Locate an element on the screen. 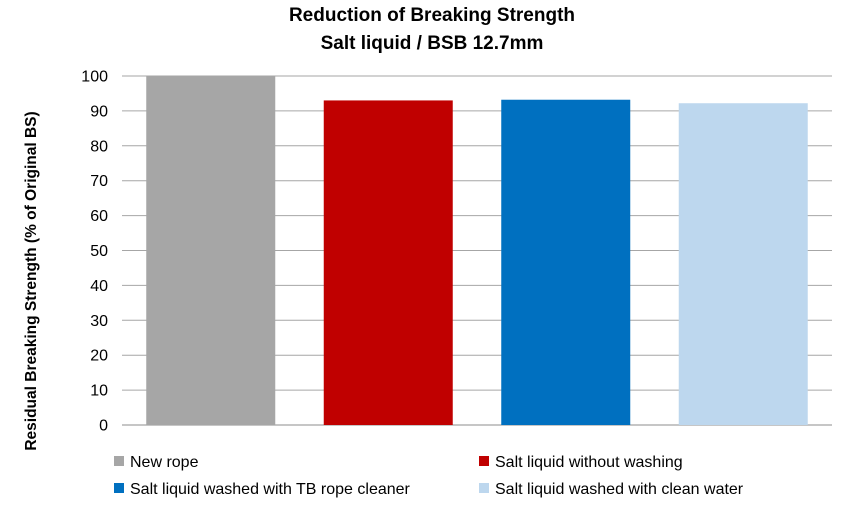  y-tick-label: 90 is located at coordinates (99, 111).